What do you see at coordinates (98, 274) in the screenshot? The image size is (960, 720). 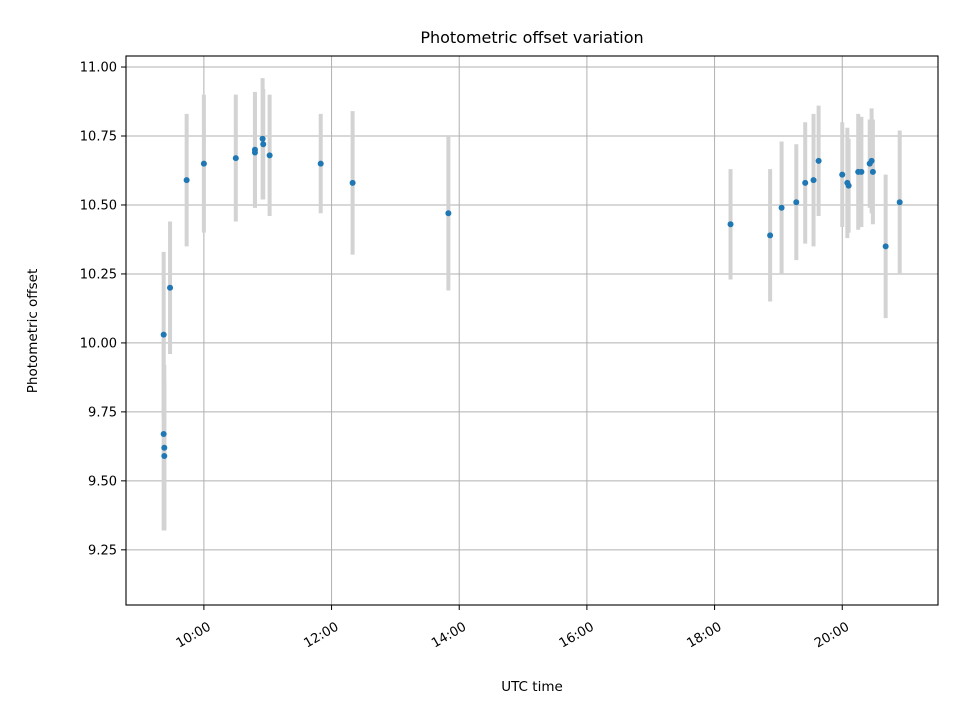 I see `y-tick-label: 10.25` at bounding box center [98, 274].